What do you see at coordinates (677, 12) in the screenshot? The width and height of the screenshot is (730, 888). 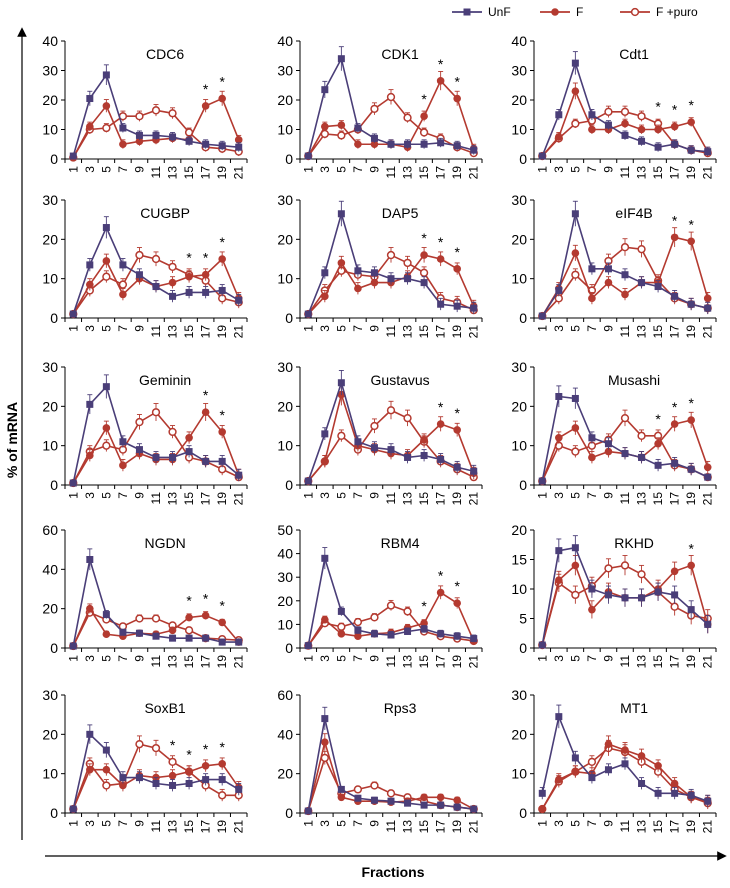 I see `legend-label: F +puro` at bounding box center [677, 12].